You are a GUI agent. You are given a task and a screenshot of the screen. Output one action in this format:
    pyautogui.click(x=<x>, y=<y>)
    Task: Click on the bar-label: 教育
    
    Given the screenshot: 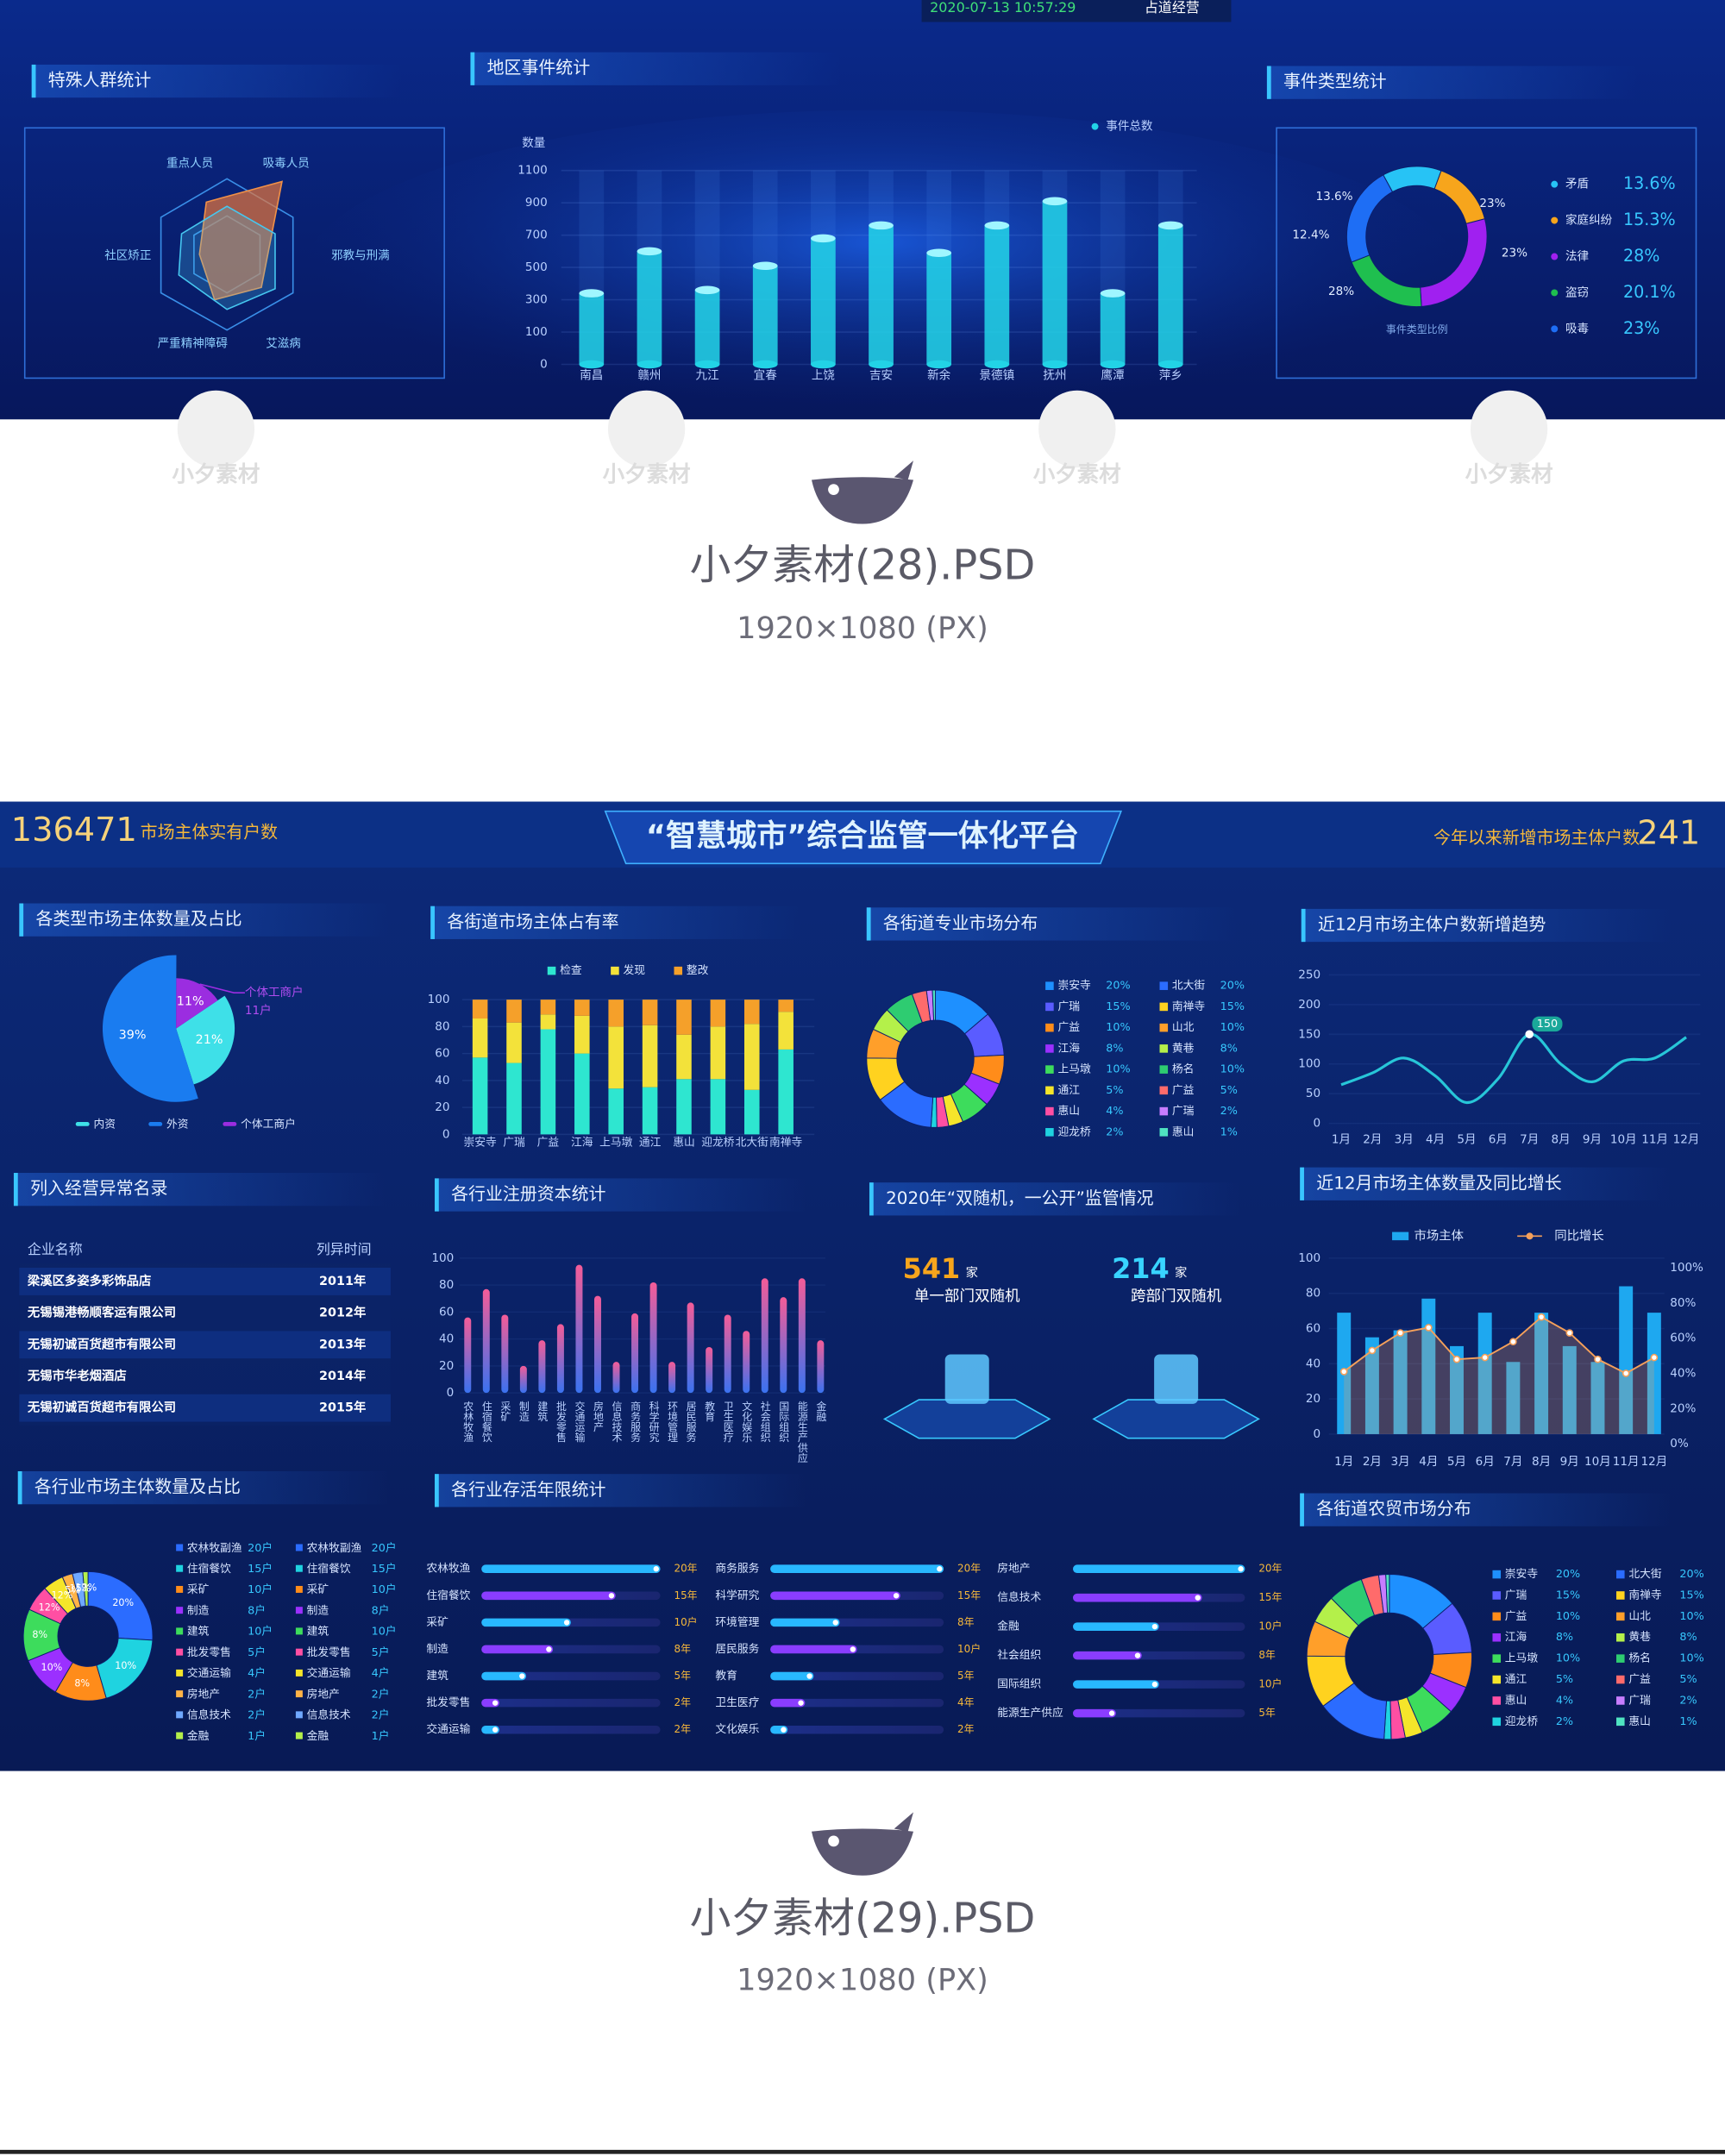 What is the action you would take?
    pyautogui.click(x=726, y=1676)
    